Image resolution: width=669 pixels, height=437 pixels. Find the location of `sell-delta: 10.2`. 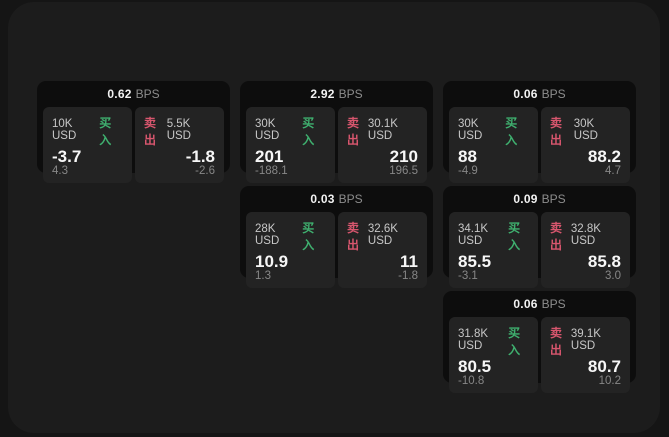

sell-delta: 10.2 is located at coordinates (609, 381).